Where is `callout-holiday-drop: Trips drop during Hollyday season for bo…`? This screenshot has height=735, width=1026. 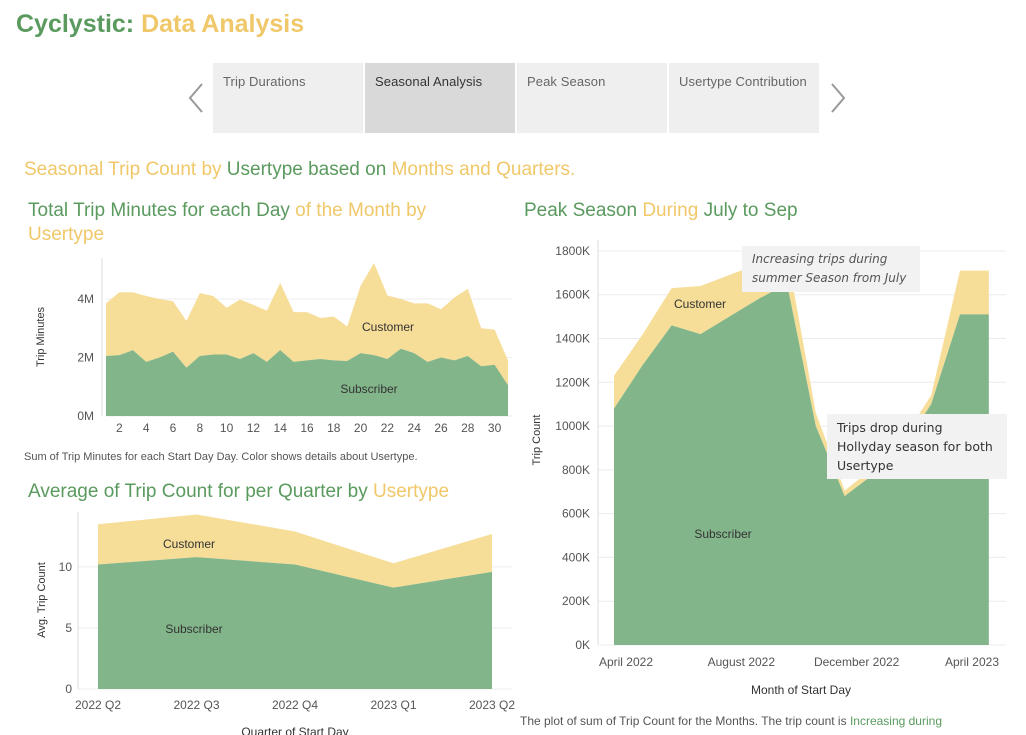 callout-holiday-drop: Trips drop during Hollyday season for bo… is located at coordinates (917, 446).